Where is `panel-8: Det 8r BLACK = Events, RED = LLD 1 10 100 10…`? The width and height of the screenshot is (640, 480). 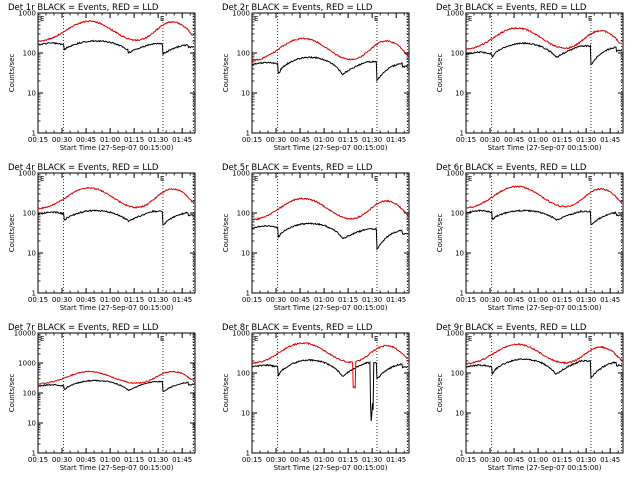 panel-8: Det 8r BLACK = Events, RED = LLD 1 10 100 10… is located at coordinates (316, 397).